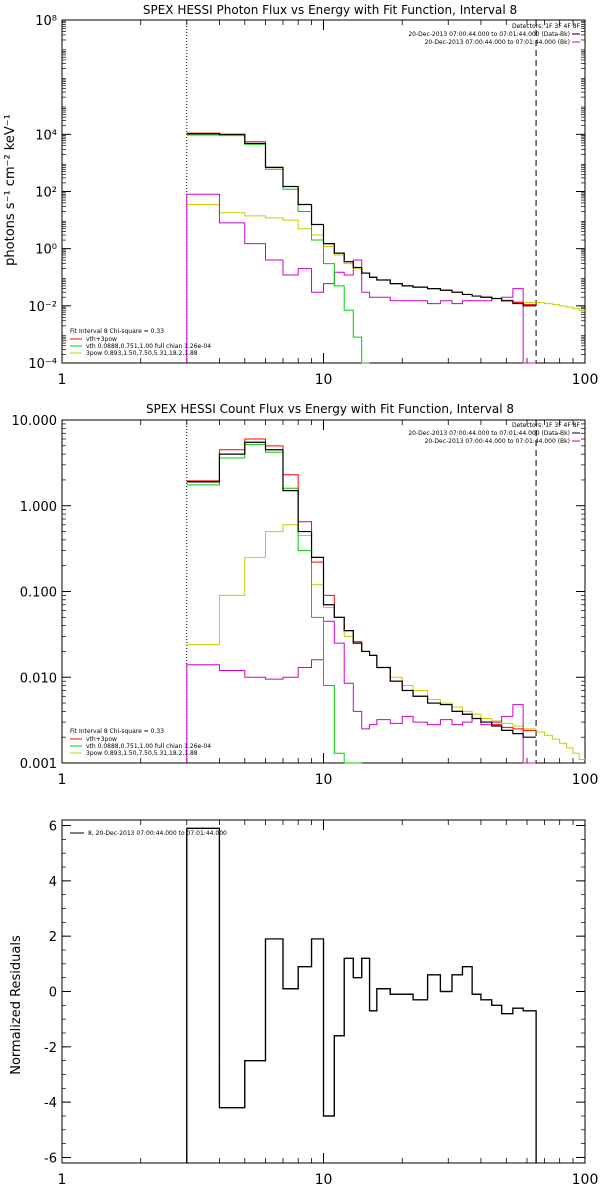  What do you see at coordinates (38, 678) in the screenshot?
I see `count-y-tick-label: 0.010` at bounding box center [38, 678].